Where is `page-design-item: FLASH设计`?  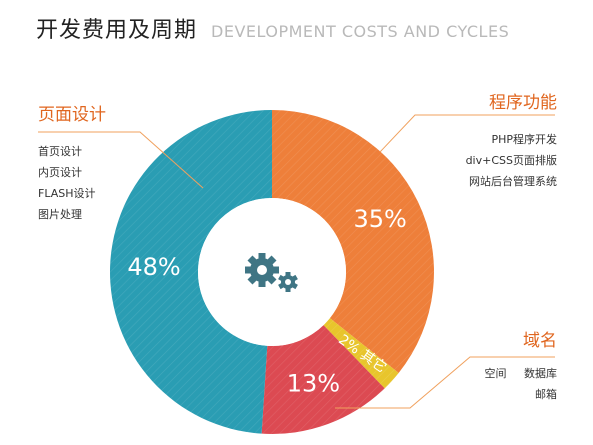
page-design-item: FLASH设计 is located at coordinates (67, 193).